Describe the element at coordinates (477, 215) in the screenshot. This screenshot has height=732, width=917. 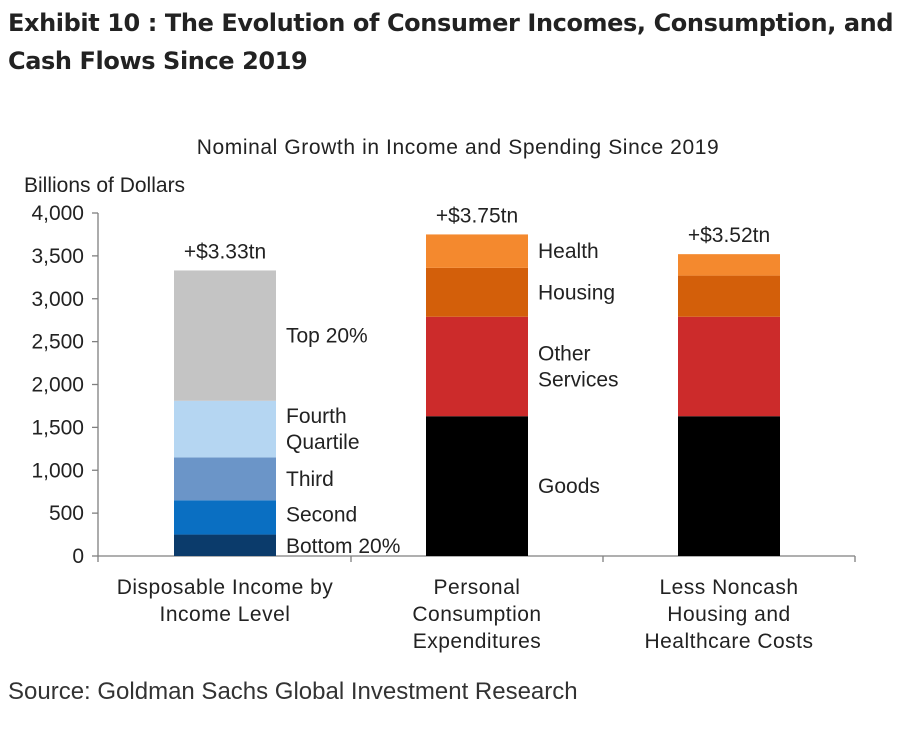
I see `bar-total-label: +$3.75tn` at that location.